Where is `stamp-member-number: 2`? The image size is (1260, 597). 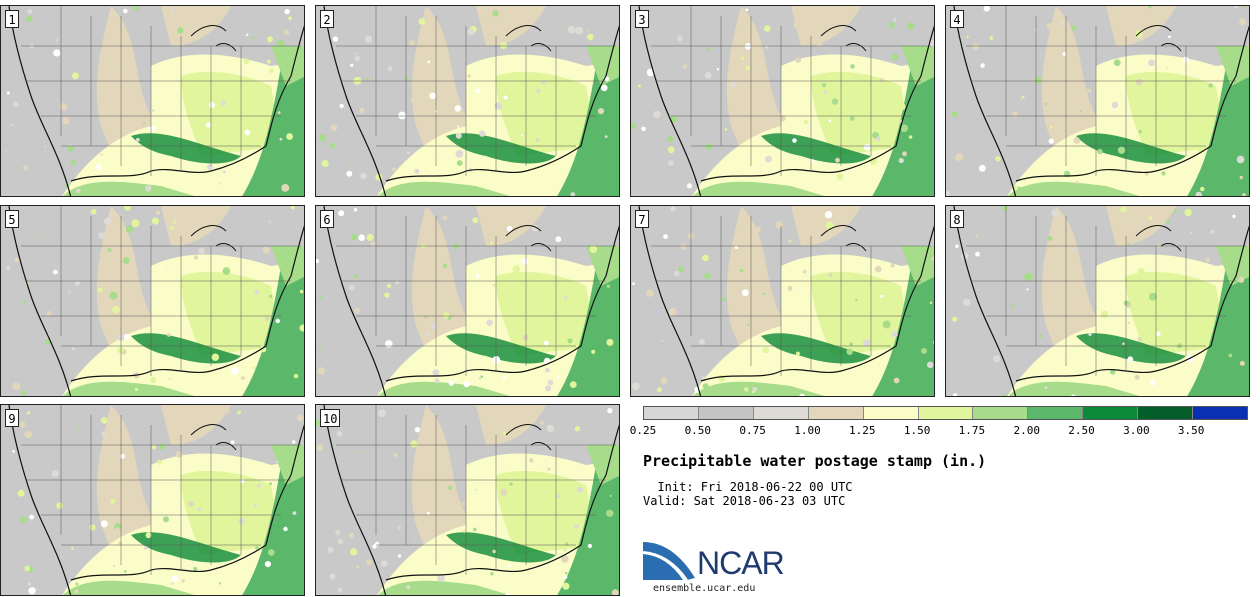
stamp-member-number: 2 is located at coordinates (327, 19).